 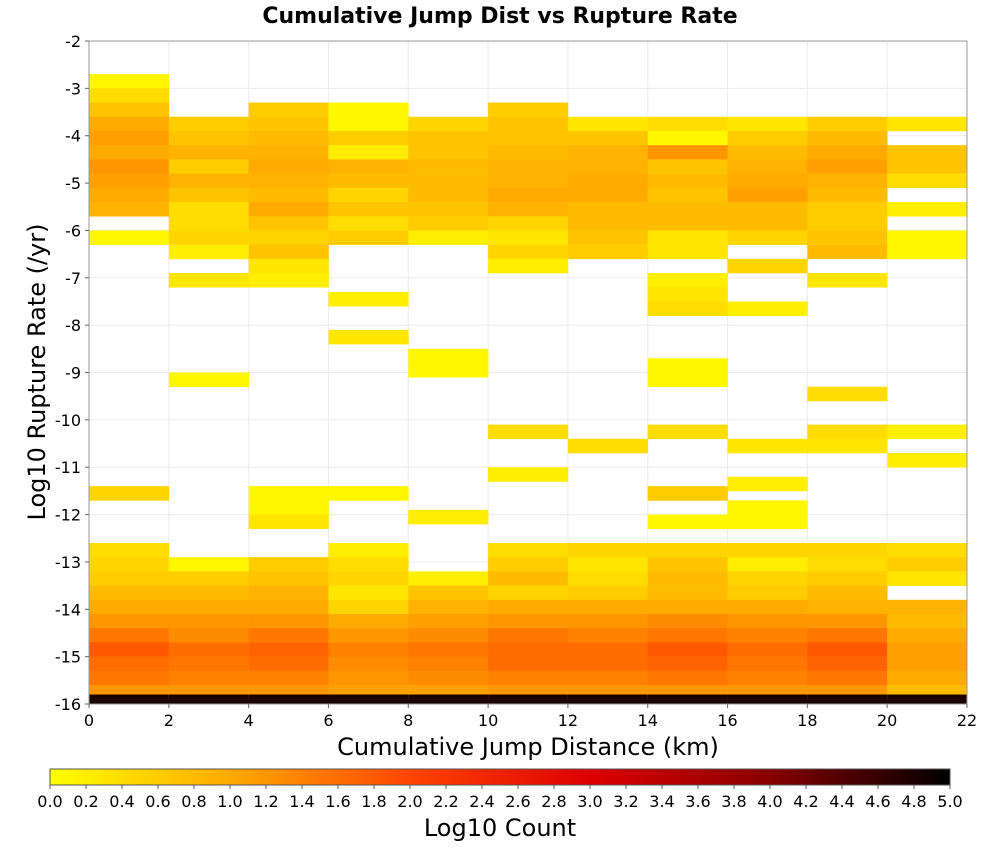 What do you see at coordinates (949, 801) in the screenshot?
I see `colorbar-tick-label: 5.0` at bounding box center [949, 801].